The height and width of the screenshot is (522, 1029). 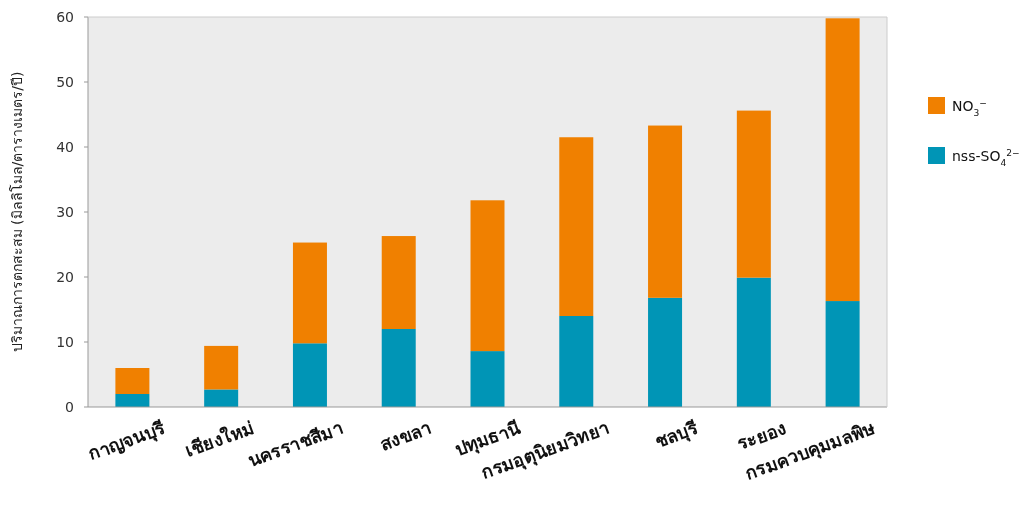 What do you see at coordinates (65, 277) in the screenshot?
I see `y-tick-label: 20` at bounding box center [65, 277].